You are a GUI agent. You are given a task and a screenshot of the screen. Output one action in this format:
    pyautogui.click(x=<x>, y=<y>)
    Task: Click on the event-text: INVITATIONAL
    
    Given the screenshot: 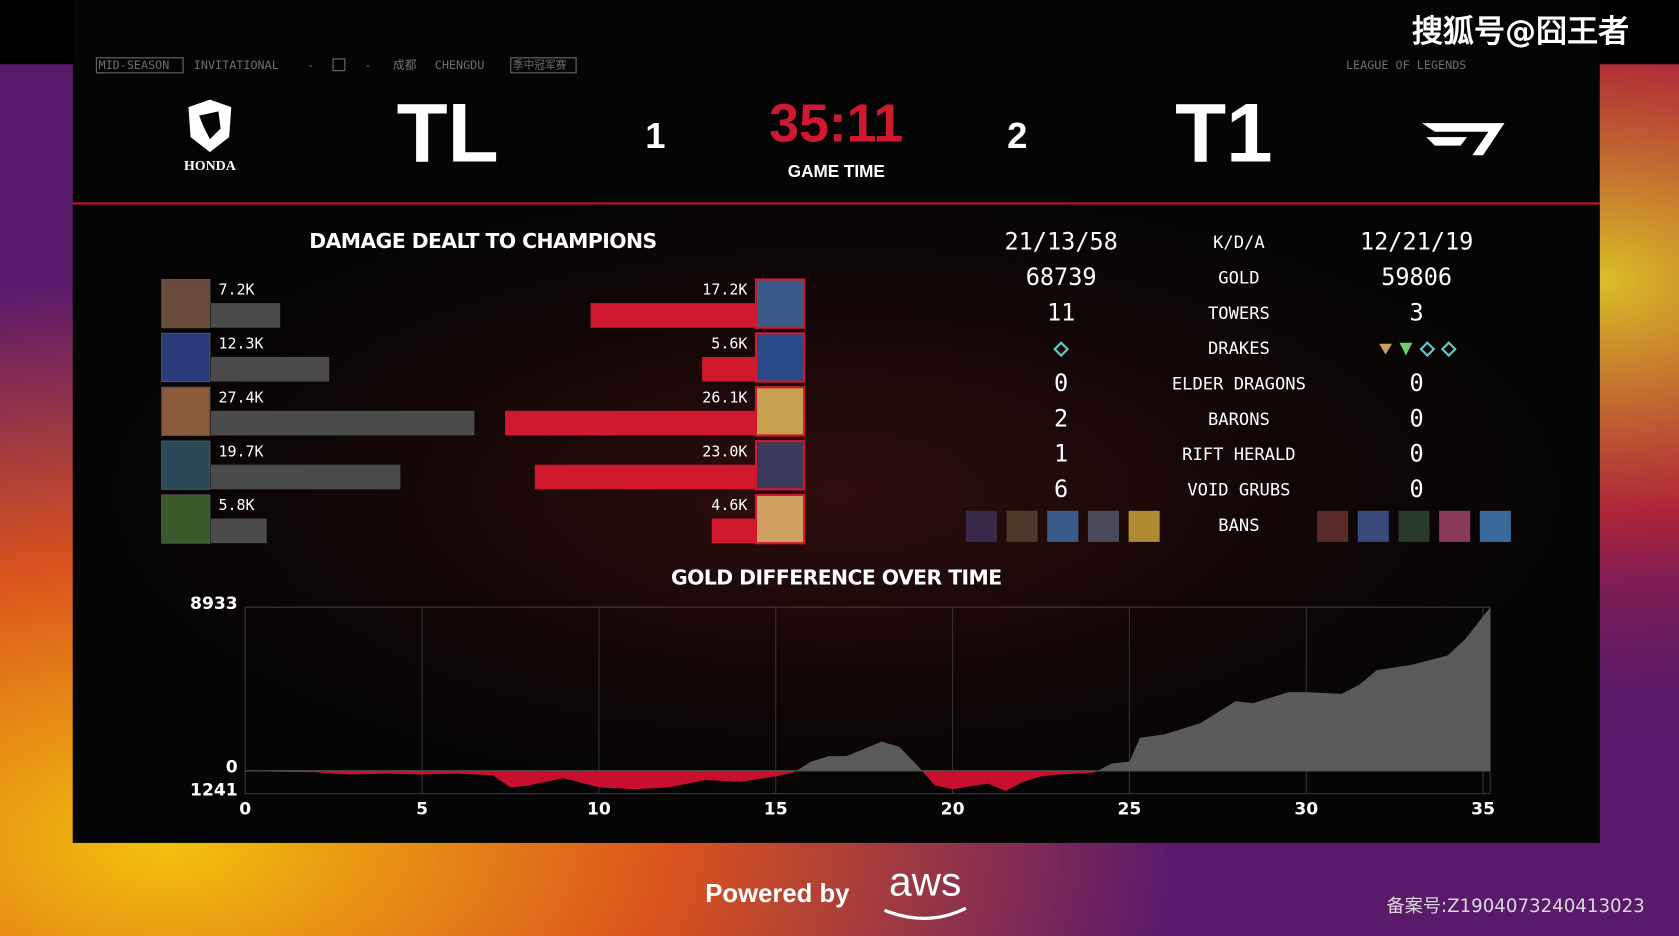 What is the action you would take?
    pyautogui.click(x=236, y=65)
    